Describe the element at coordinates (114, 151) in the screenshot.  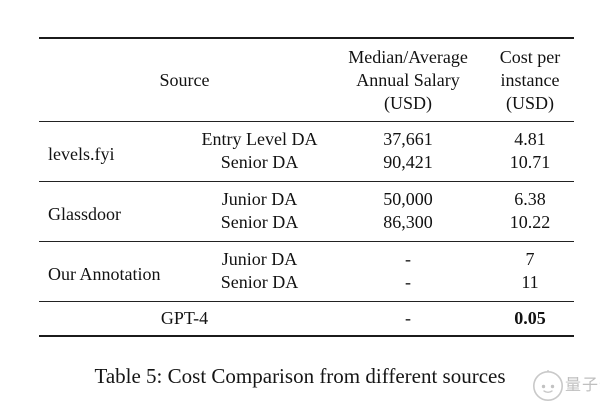
I see `source-cell: levels.fyi` at that location.